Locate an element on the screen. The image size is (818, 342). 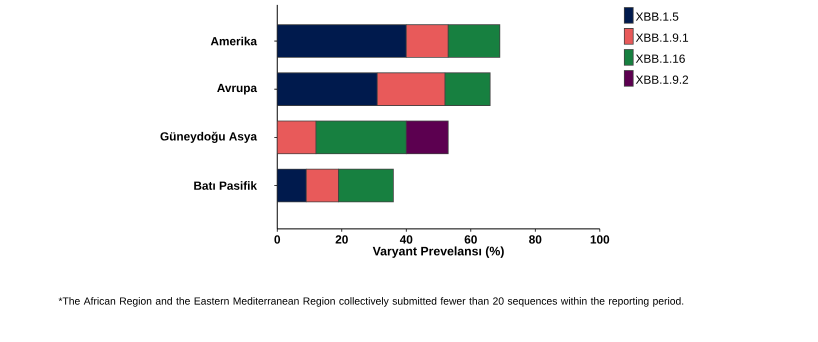
y-tick-label: Güneydoğu Asya is located at coordinates (209, 137).